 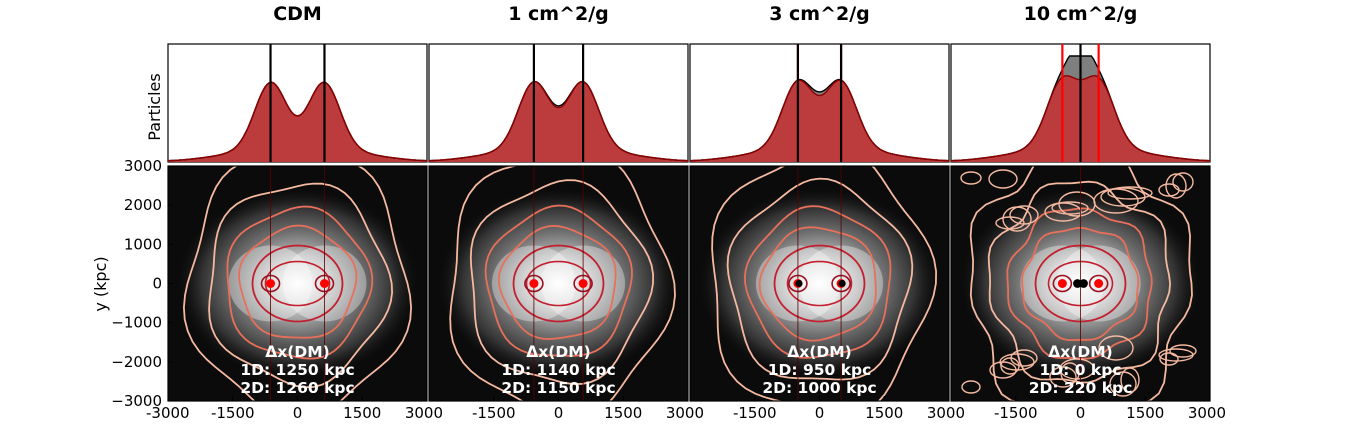 I want to click on y-tick-label: 0, so click(x=157, y=284).